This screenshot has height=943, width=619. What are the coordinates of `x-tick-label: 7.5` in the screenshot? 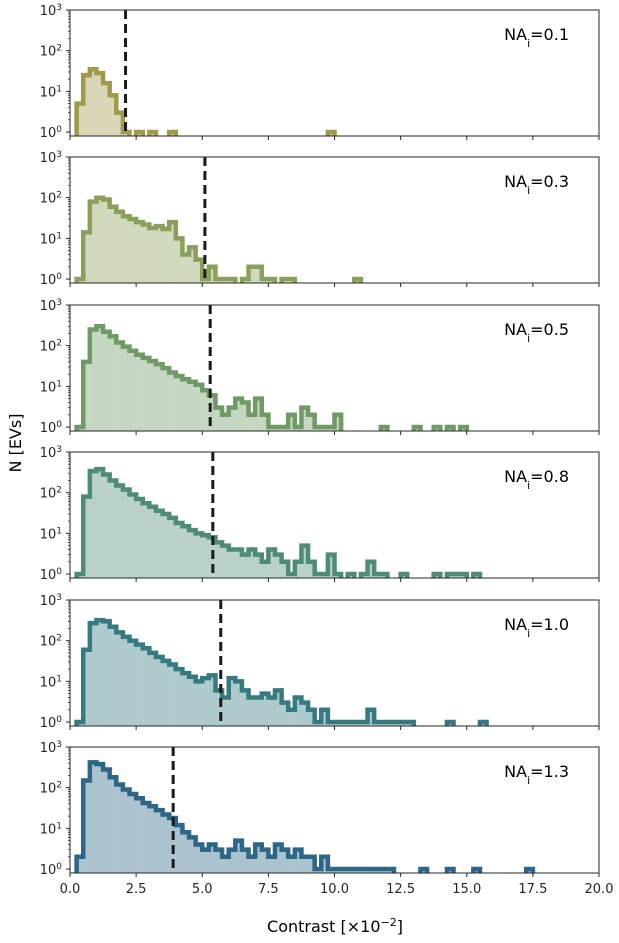 It's located at (268, 889).